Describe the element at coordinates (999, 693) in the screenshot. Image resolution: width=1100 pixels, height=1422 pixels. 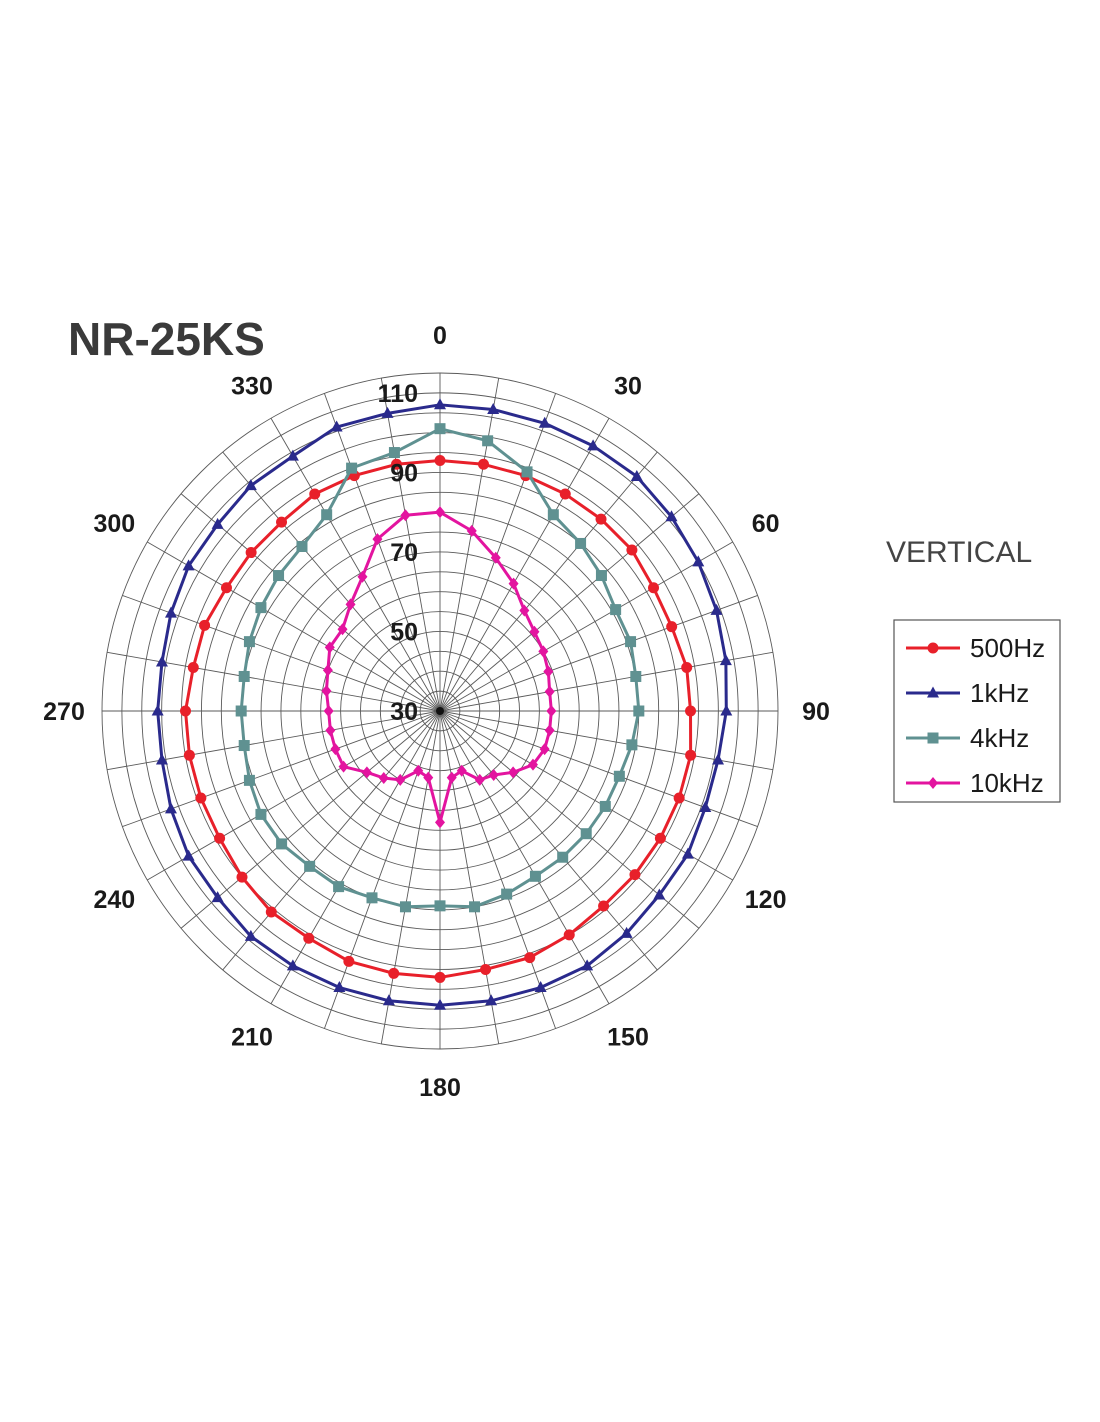
I see `legend-label: 1kHz` at that location.